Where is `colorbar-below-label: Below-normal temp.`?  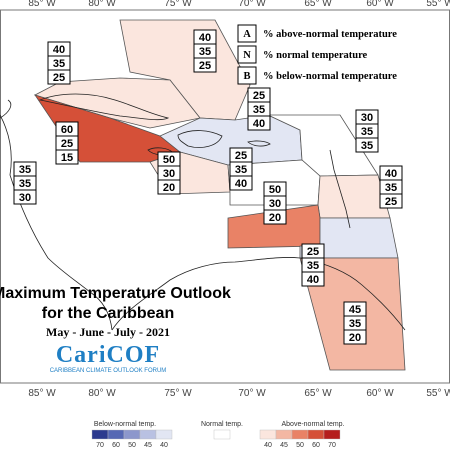 colorbar-below-label: Below-normal temp. is located at coordinates (125, 424).